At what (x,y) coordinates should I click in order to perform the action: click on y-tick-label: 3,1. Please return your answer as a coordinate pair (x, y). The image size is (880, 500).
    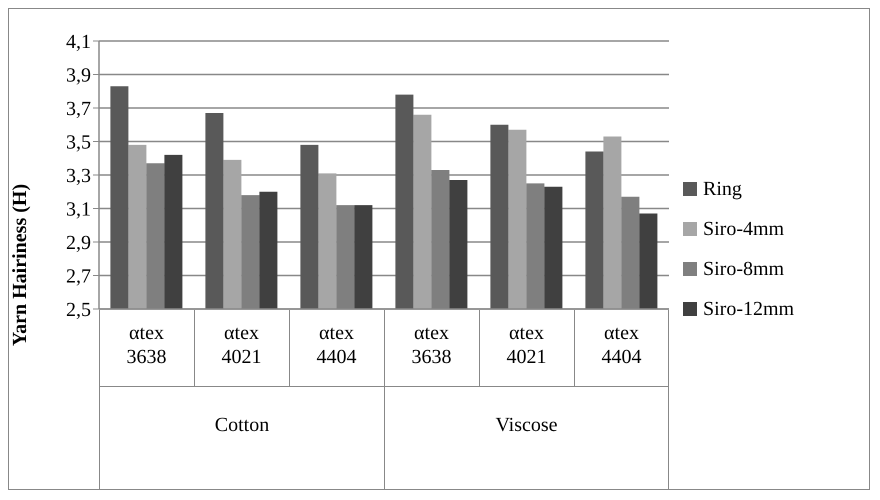
    Looking at the image, I should click on (78, 209).